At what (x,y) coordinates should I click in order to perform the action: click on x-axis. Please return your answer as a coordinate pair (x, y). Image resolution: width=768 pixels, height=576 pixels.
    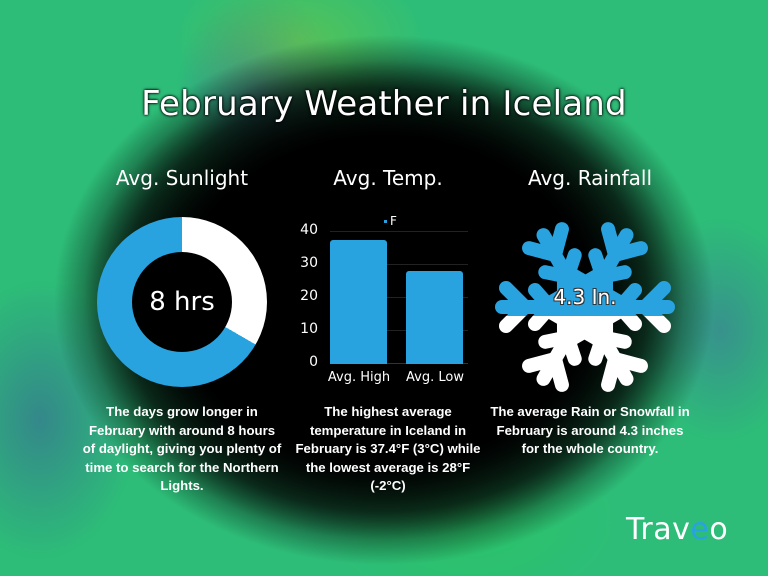
    Looking at the image, I should click on (399, 363).